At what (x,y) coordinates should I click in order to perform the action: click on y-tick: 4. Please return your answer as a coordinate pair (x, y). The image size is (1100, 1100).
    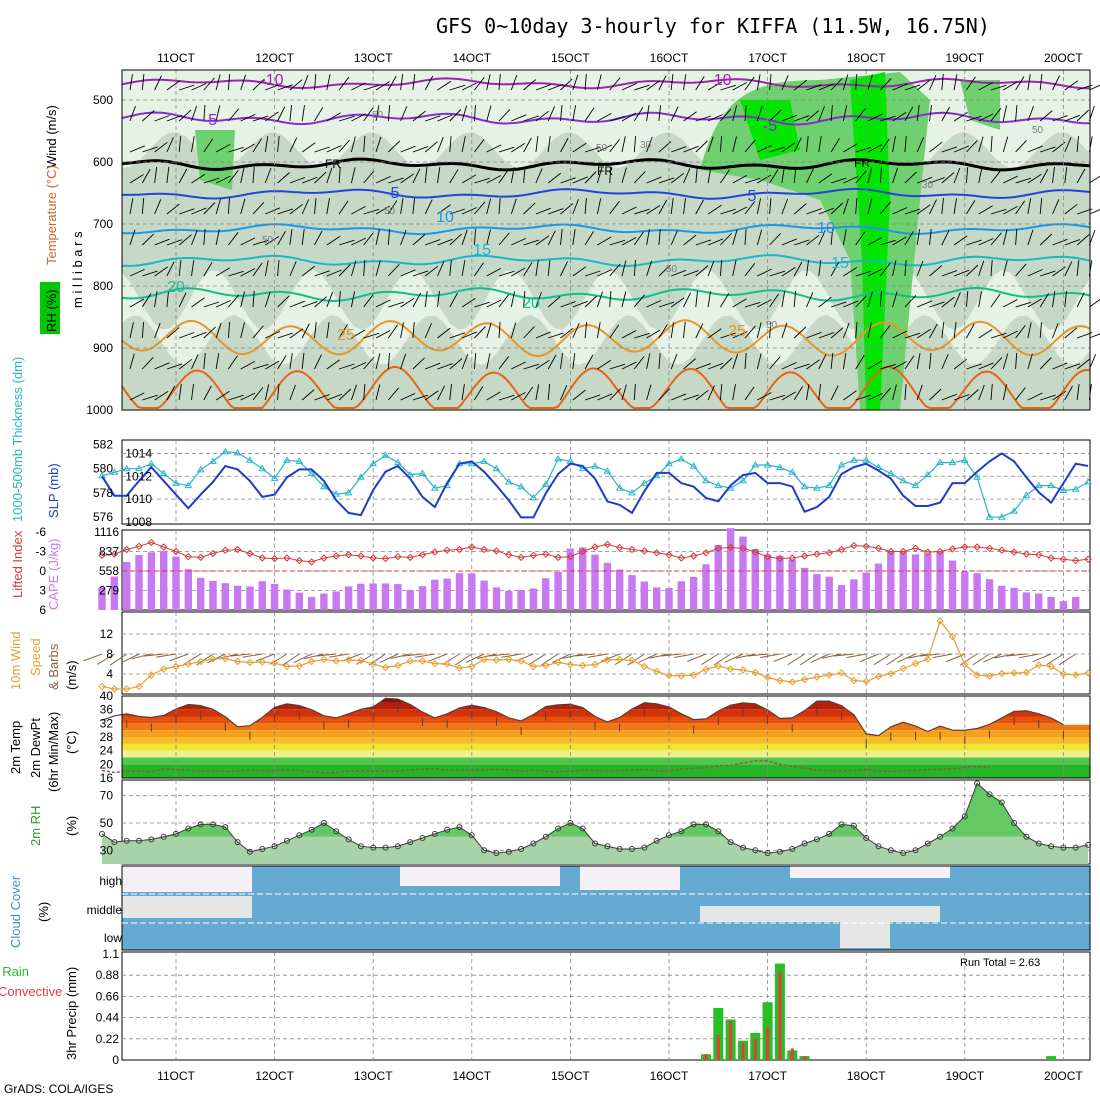
    Looking at the image, I should click on (109, 674).